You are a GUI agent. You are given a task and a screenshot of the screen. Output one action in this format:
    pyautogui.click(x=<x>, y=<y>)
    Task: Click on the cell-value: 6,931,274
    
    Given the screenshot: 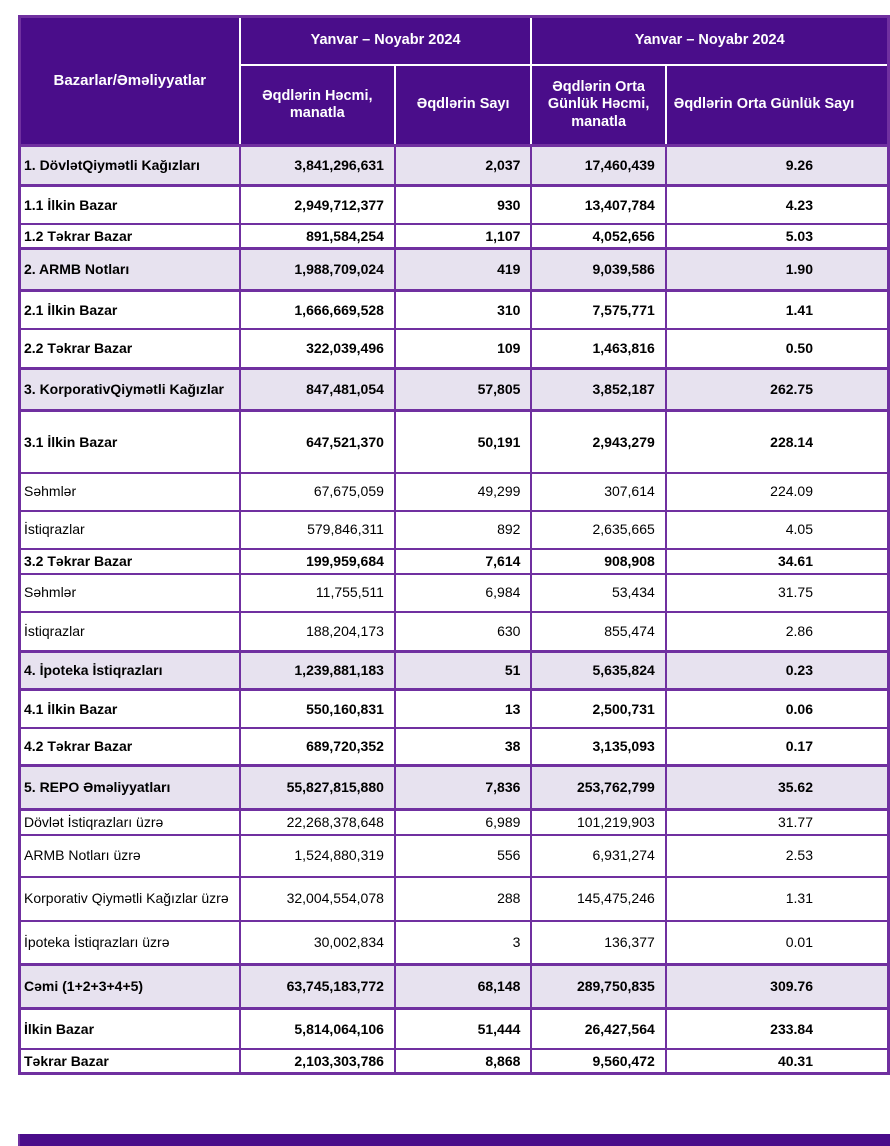 What is the action you would take?
    pyautogui.click(x=598, y=855)
    